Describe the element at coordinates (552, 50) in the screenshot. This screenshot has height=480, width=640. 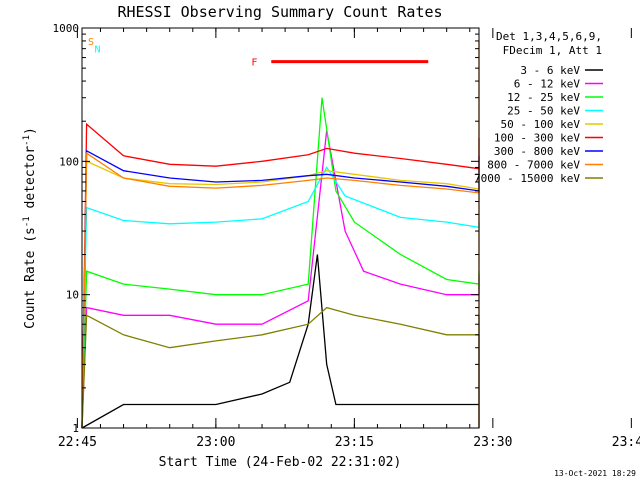
I see `legend-header-2: FDecim 1, Att 1` at that location.